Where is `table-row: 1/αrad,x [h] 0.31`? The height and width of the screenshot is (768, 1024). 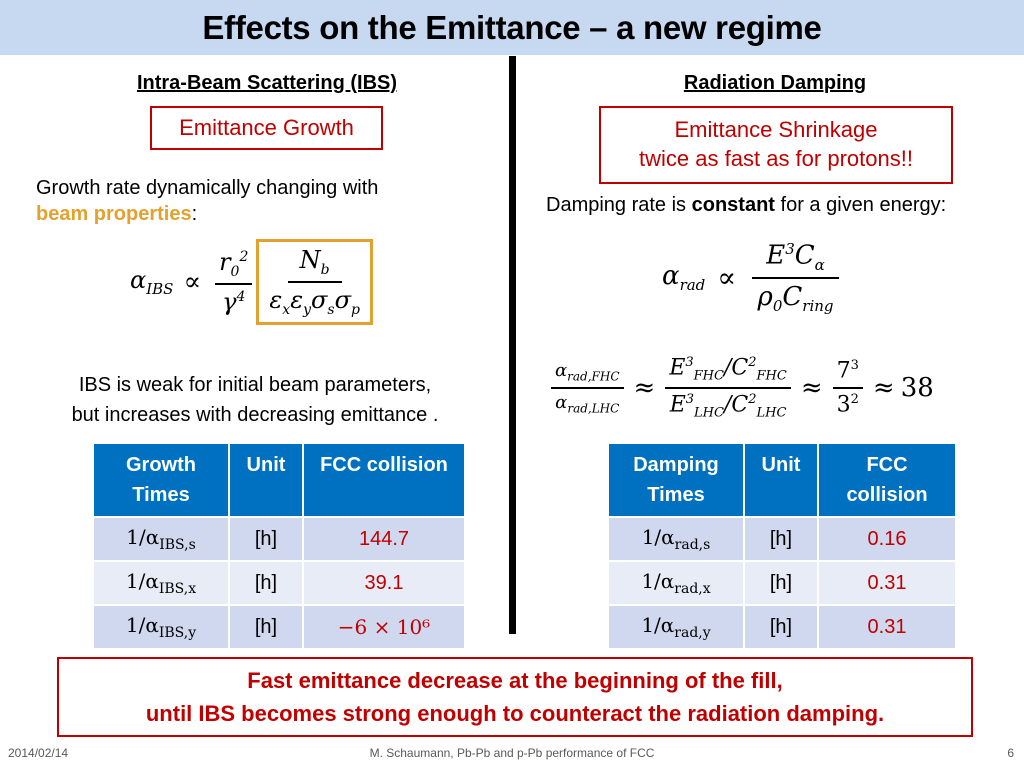
table-row: 1/αrad,x [h] 0.31 is located at coordinates (782, 583).